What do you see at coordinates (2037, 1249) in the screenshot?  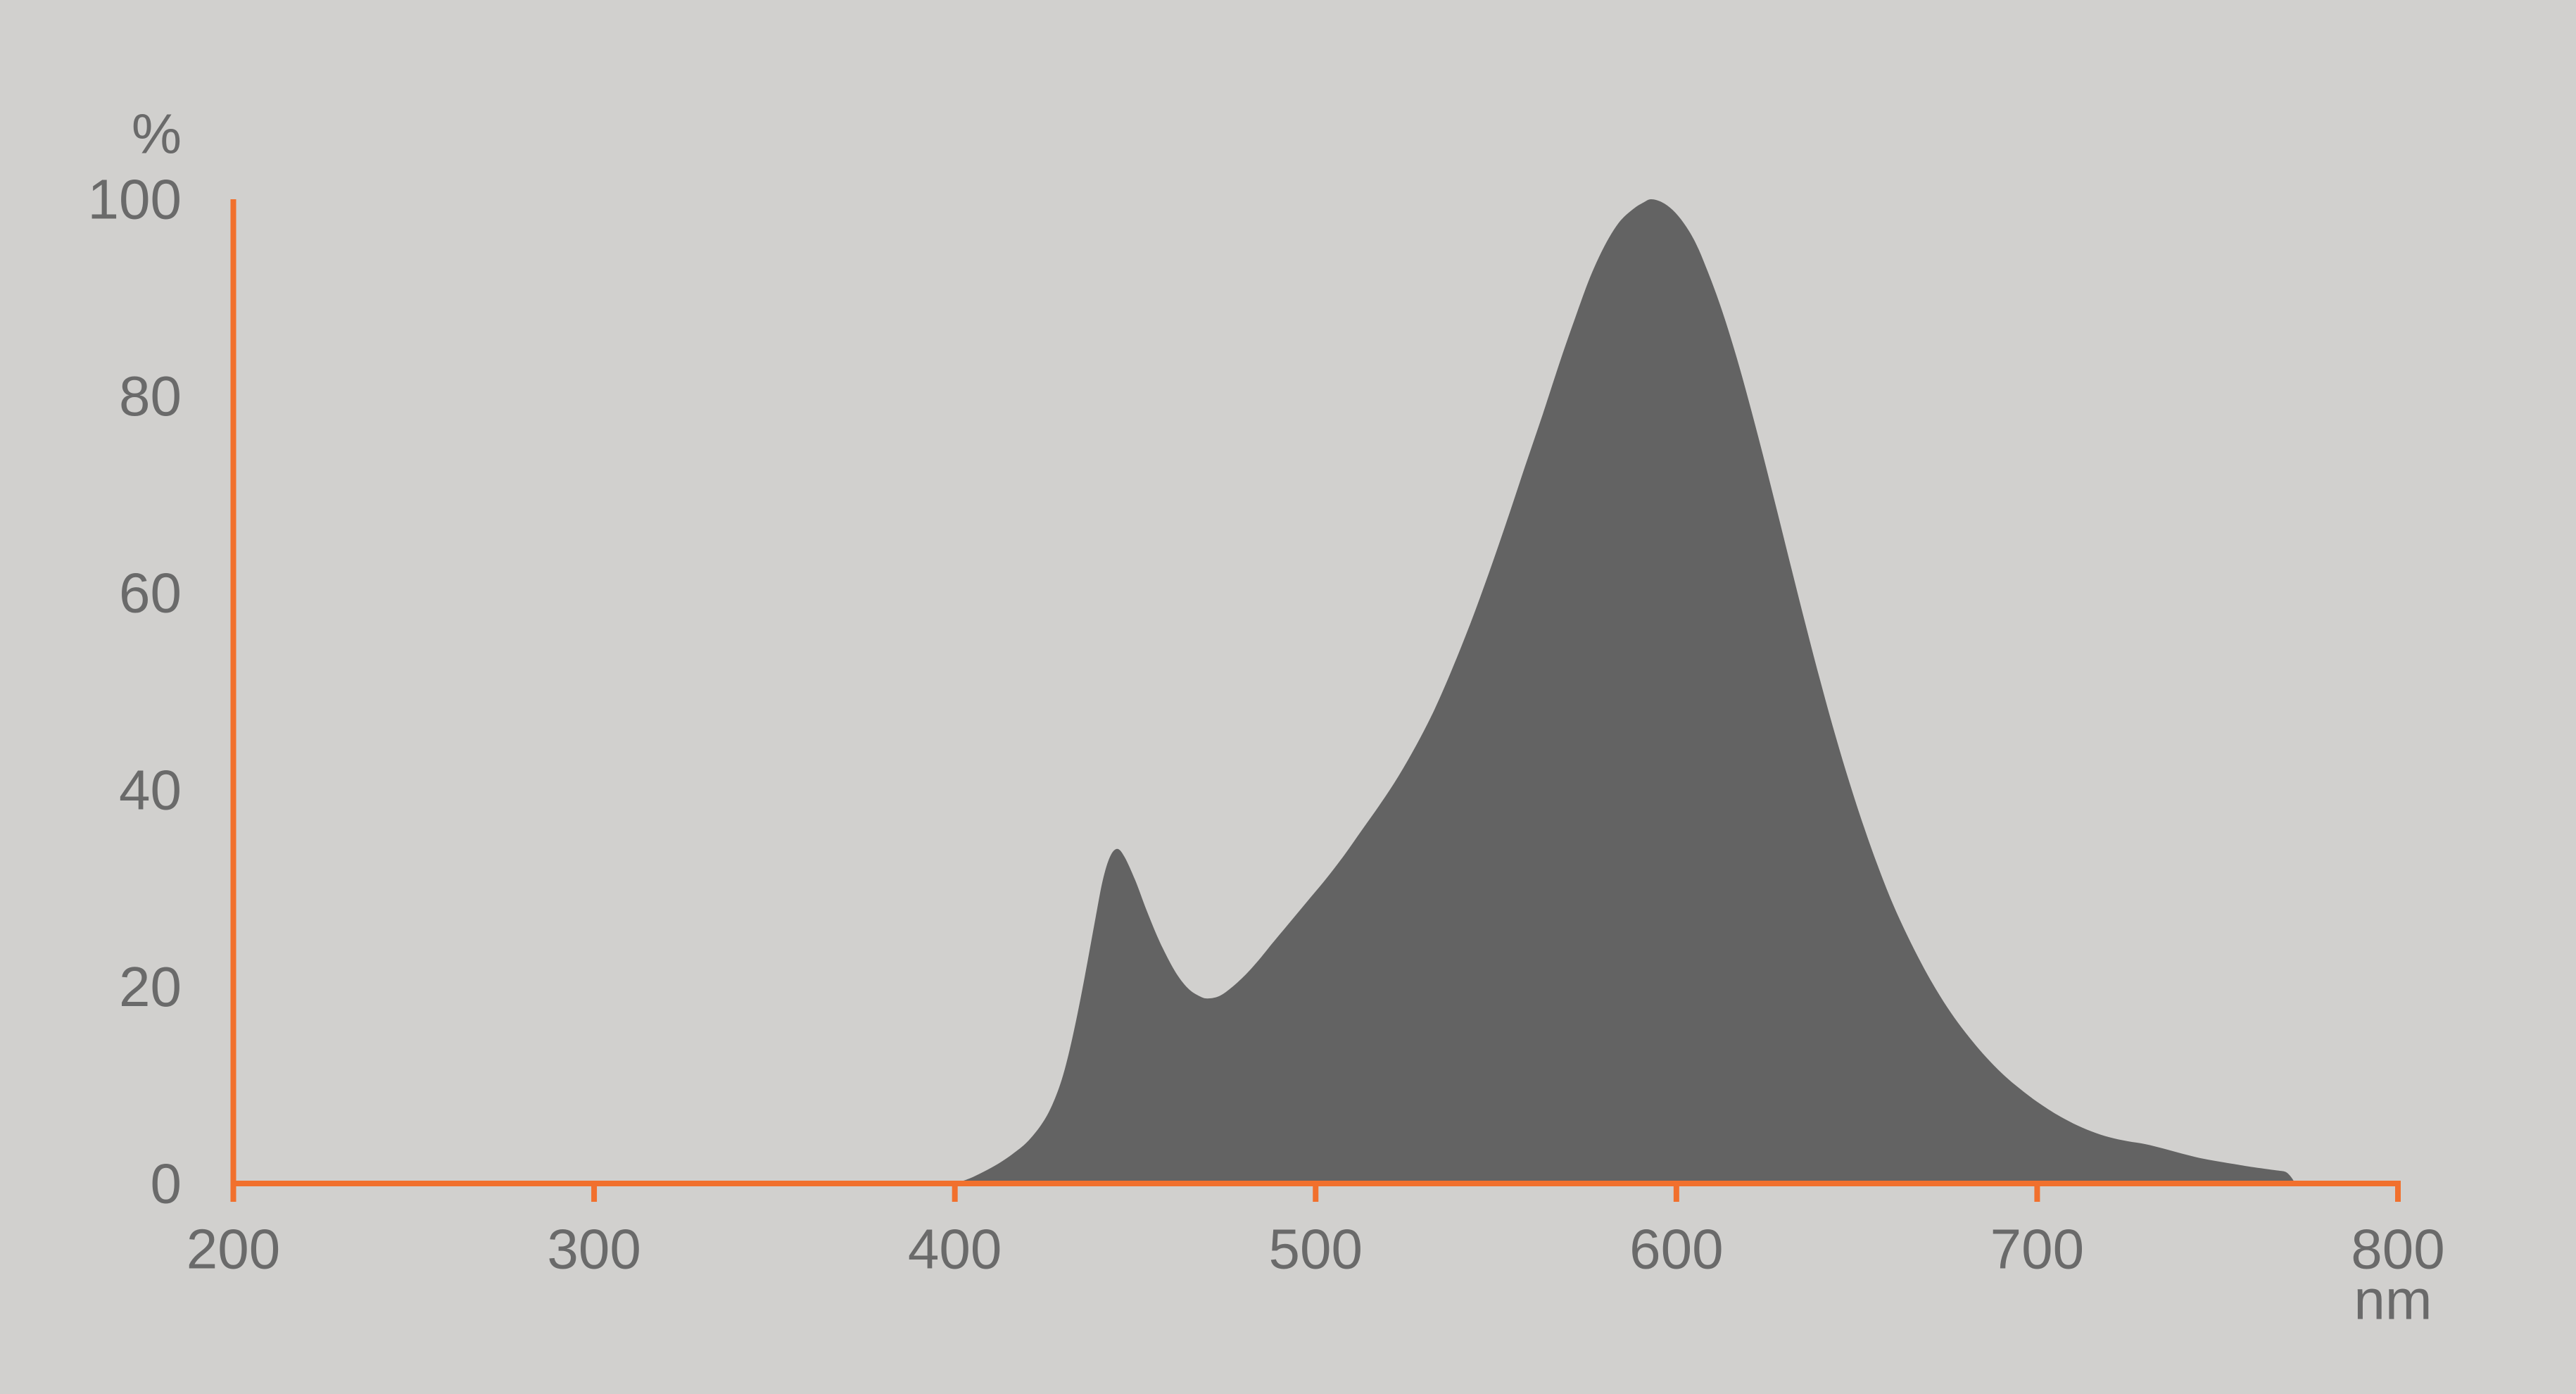 I see `x-tick-label-700: 700` at bounding box center [2037, 1249].